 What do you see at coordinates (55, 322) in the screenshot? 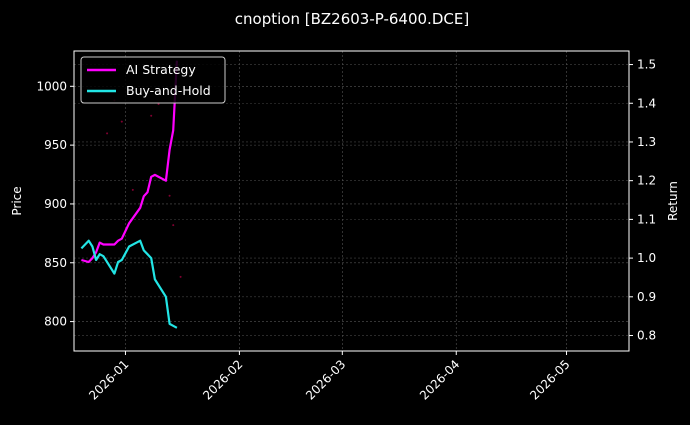
I see `left-tick-label: 800` at bounding box center [55, 322].